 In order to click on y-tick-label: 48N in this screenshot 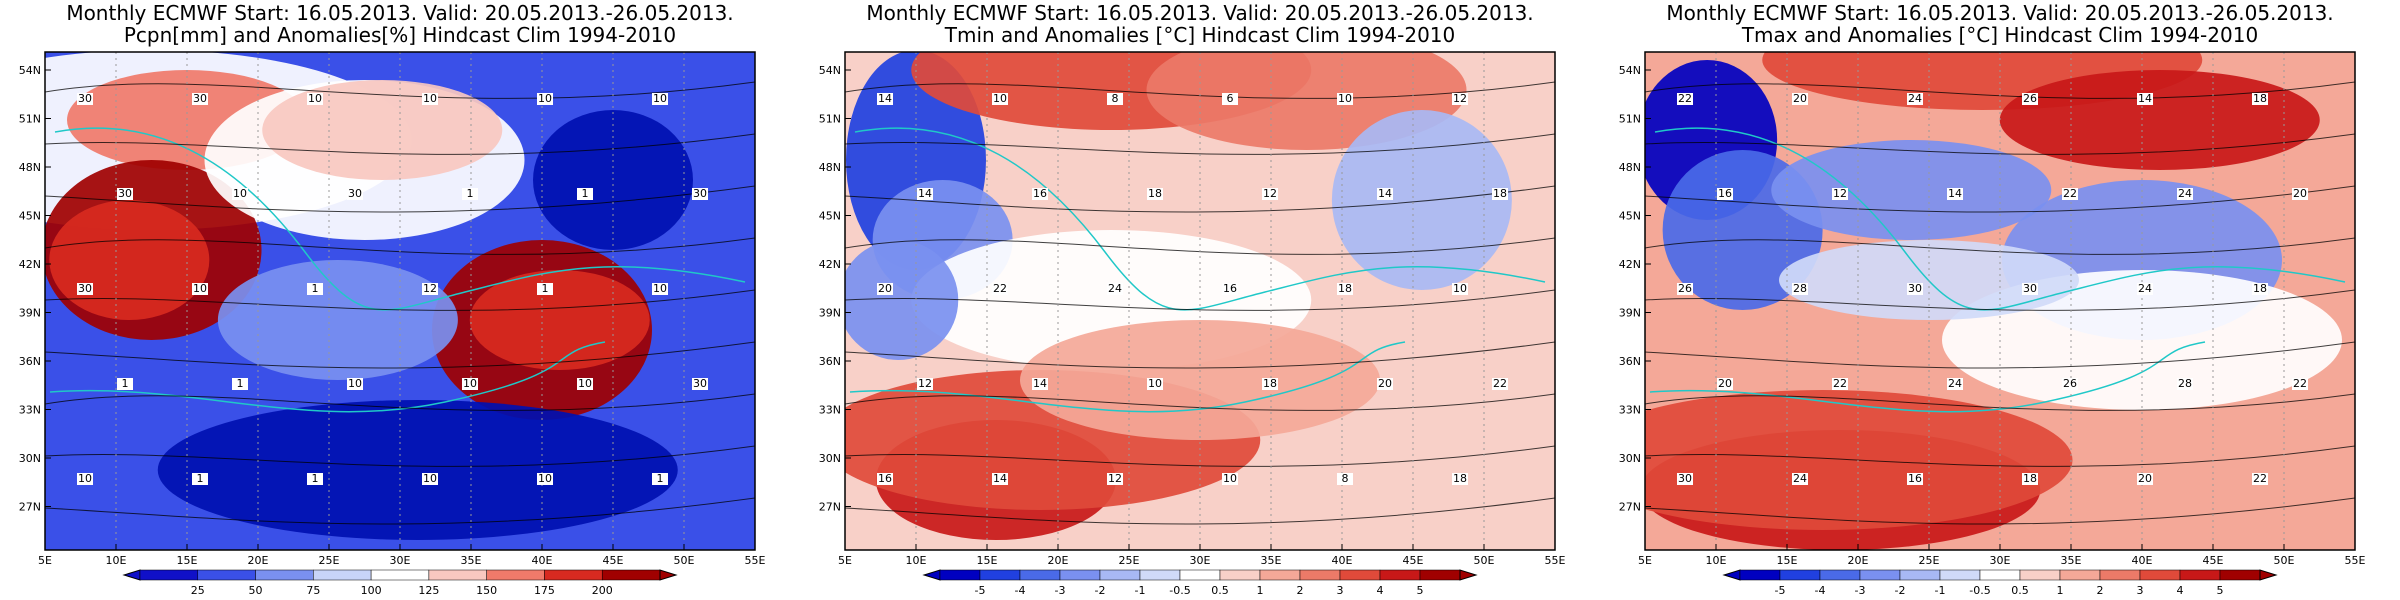, I will do `click(1630, 167)`.